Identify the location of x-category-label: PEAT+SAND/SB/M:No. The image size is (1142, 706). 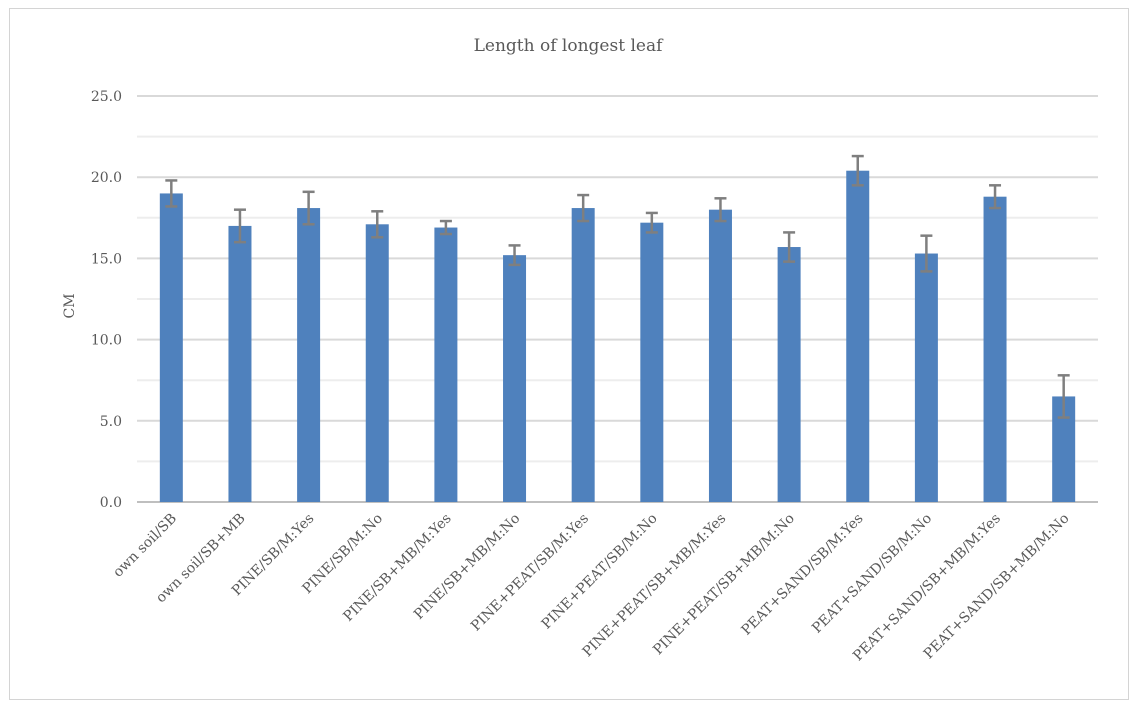
(872, 574).